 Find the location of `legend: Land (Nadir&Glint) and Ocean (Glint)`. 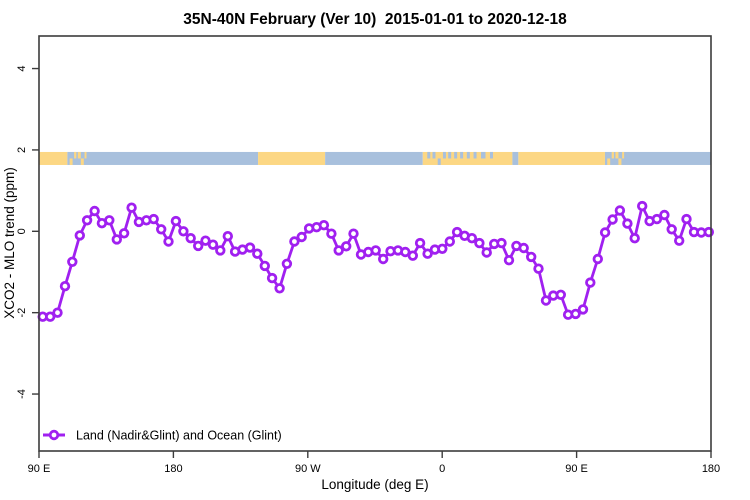

legend: Land (Nadir&Glint) and Ocean (Glint) is located at coordinates (162, 436).